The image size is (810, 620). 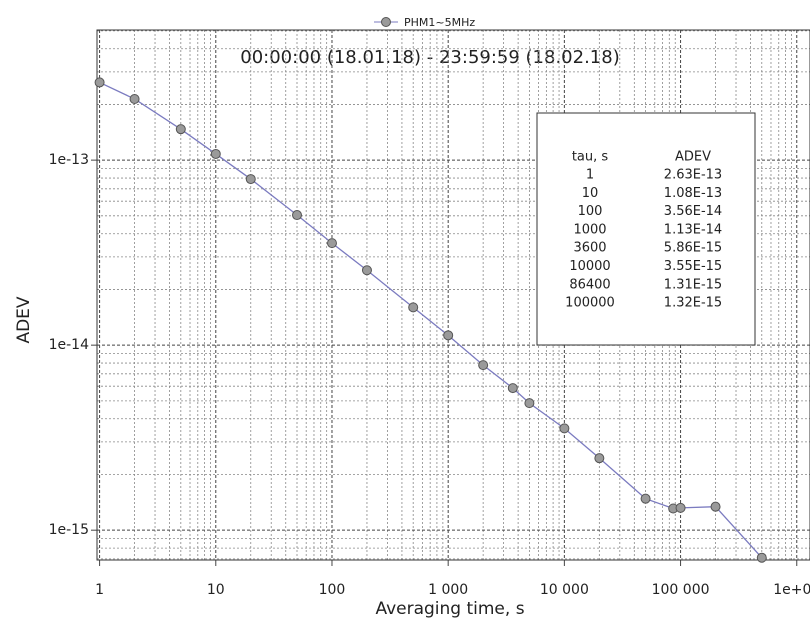 What do you see at coordinates (589, 266) in the screenshot?
I see `table-cell: 10000` at bounding box center [589, 266].